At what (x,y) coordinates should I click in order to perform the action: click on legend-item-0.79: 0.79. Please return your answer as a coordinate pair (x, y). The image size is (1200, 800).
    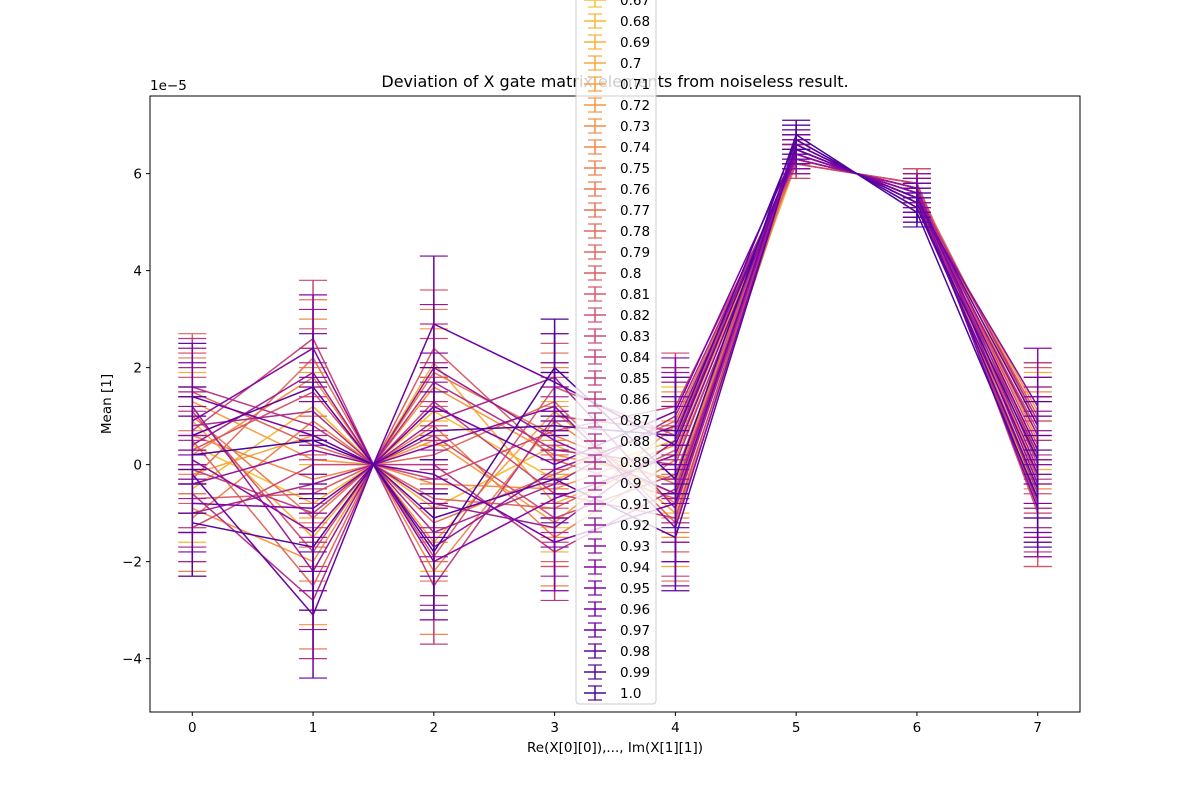
    Looking at the image, I should click on (617, 252).